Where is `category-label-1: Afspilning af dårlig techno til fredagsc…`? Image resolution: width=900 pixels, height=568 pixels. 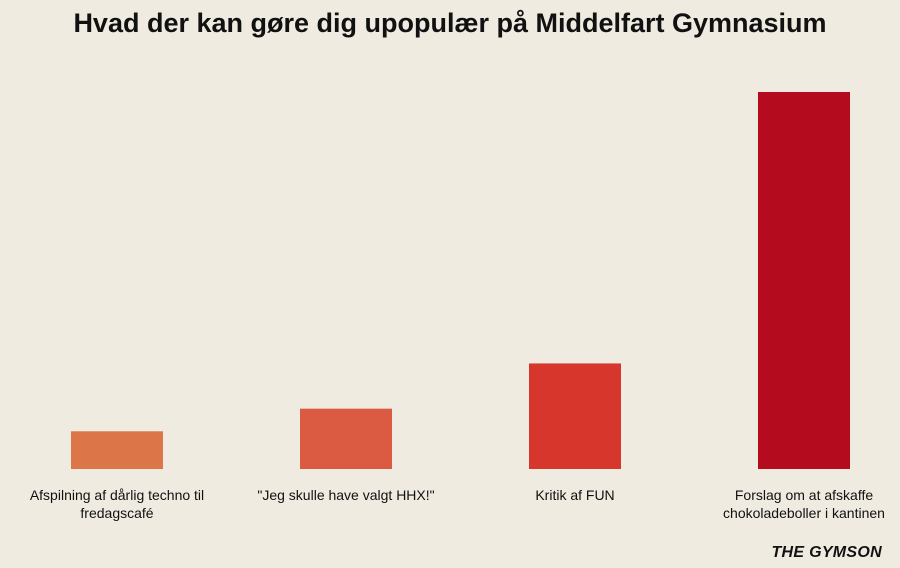
category-label-1: Afspilning af dårlig techno til fredagsc… is located at coordinates (117, 504).